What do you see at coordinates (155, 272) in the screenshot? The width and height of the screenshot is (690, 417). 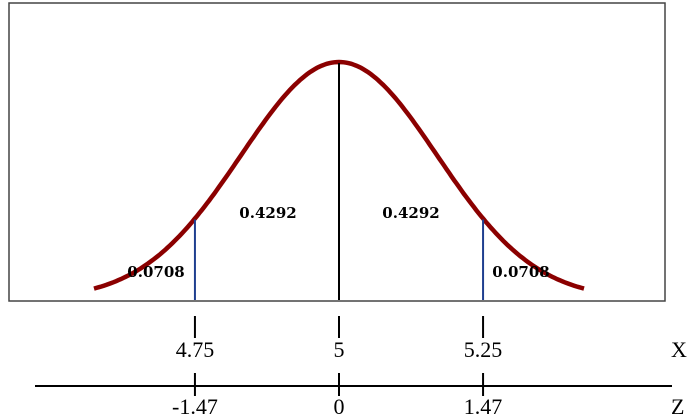 I see `left-tail-area-label: 0.0708` at bounding box center [155, 272].